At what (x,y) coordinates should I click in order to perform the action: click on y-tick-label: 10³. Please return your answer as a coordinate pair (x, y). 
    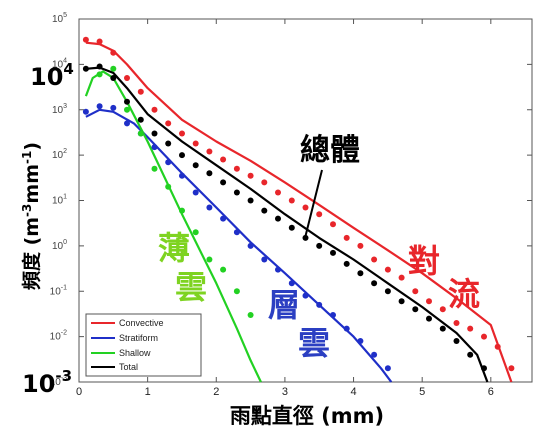
    Looking at the image, I should click on (59, 109).